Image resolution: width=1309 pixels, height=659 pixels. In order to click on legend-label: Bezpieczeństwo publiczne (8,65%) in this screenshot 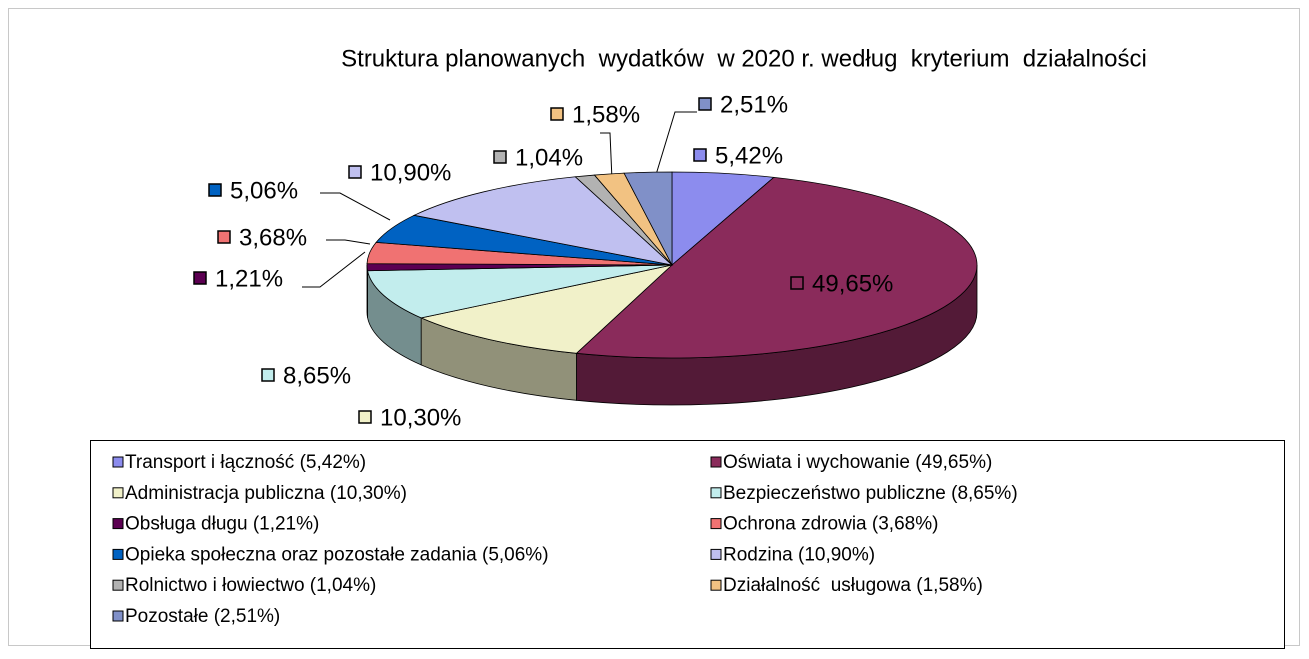, I will do `click(870, 493)`.